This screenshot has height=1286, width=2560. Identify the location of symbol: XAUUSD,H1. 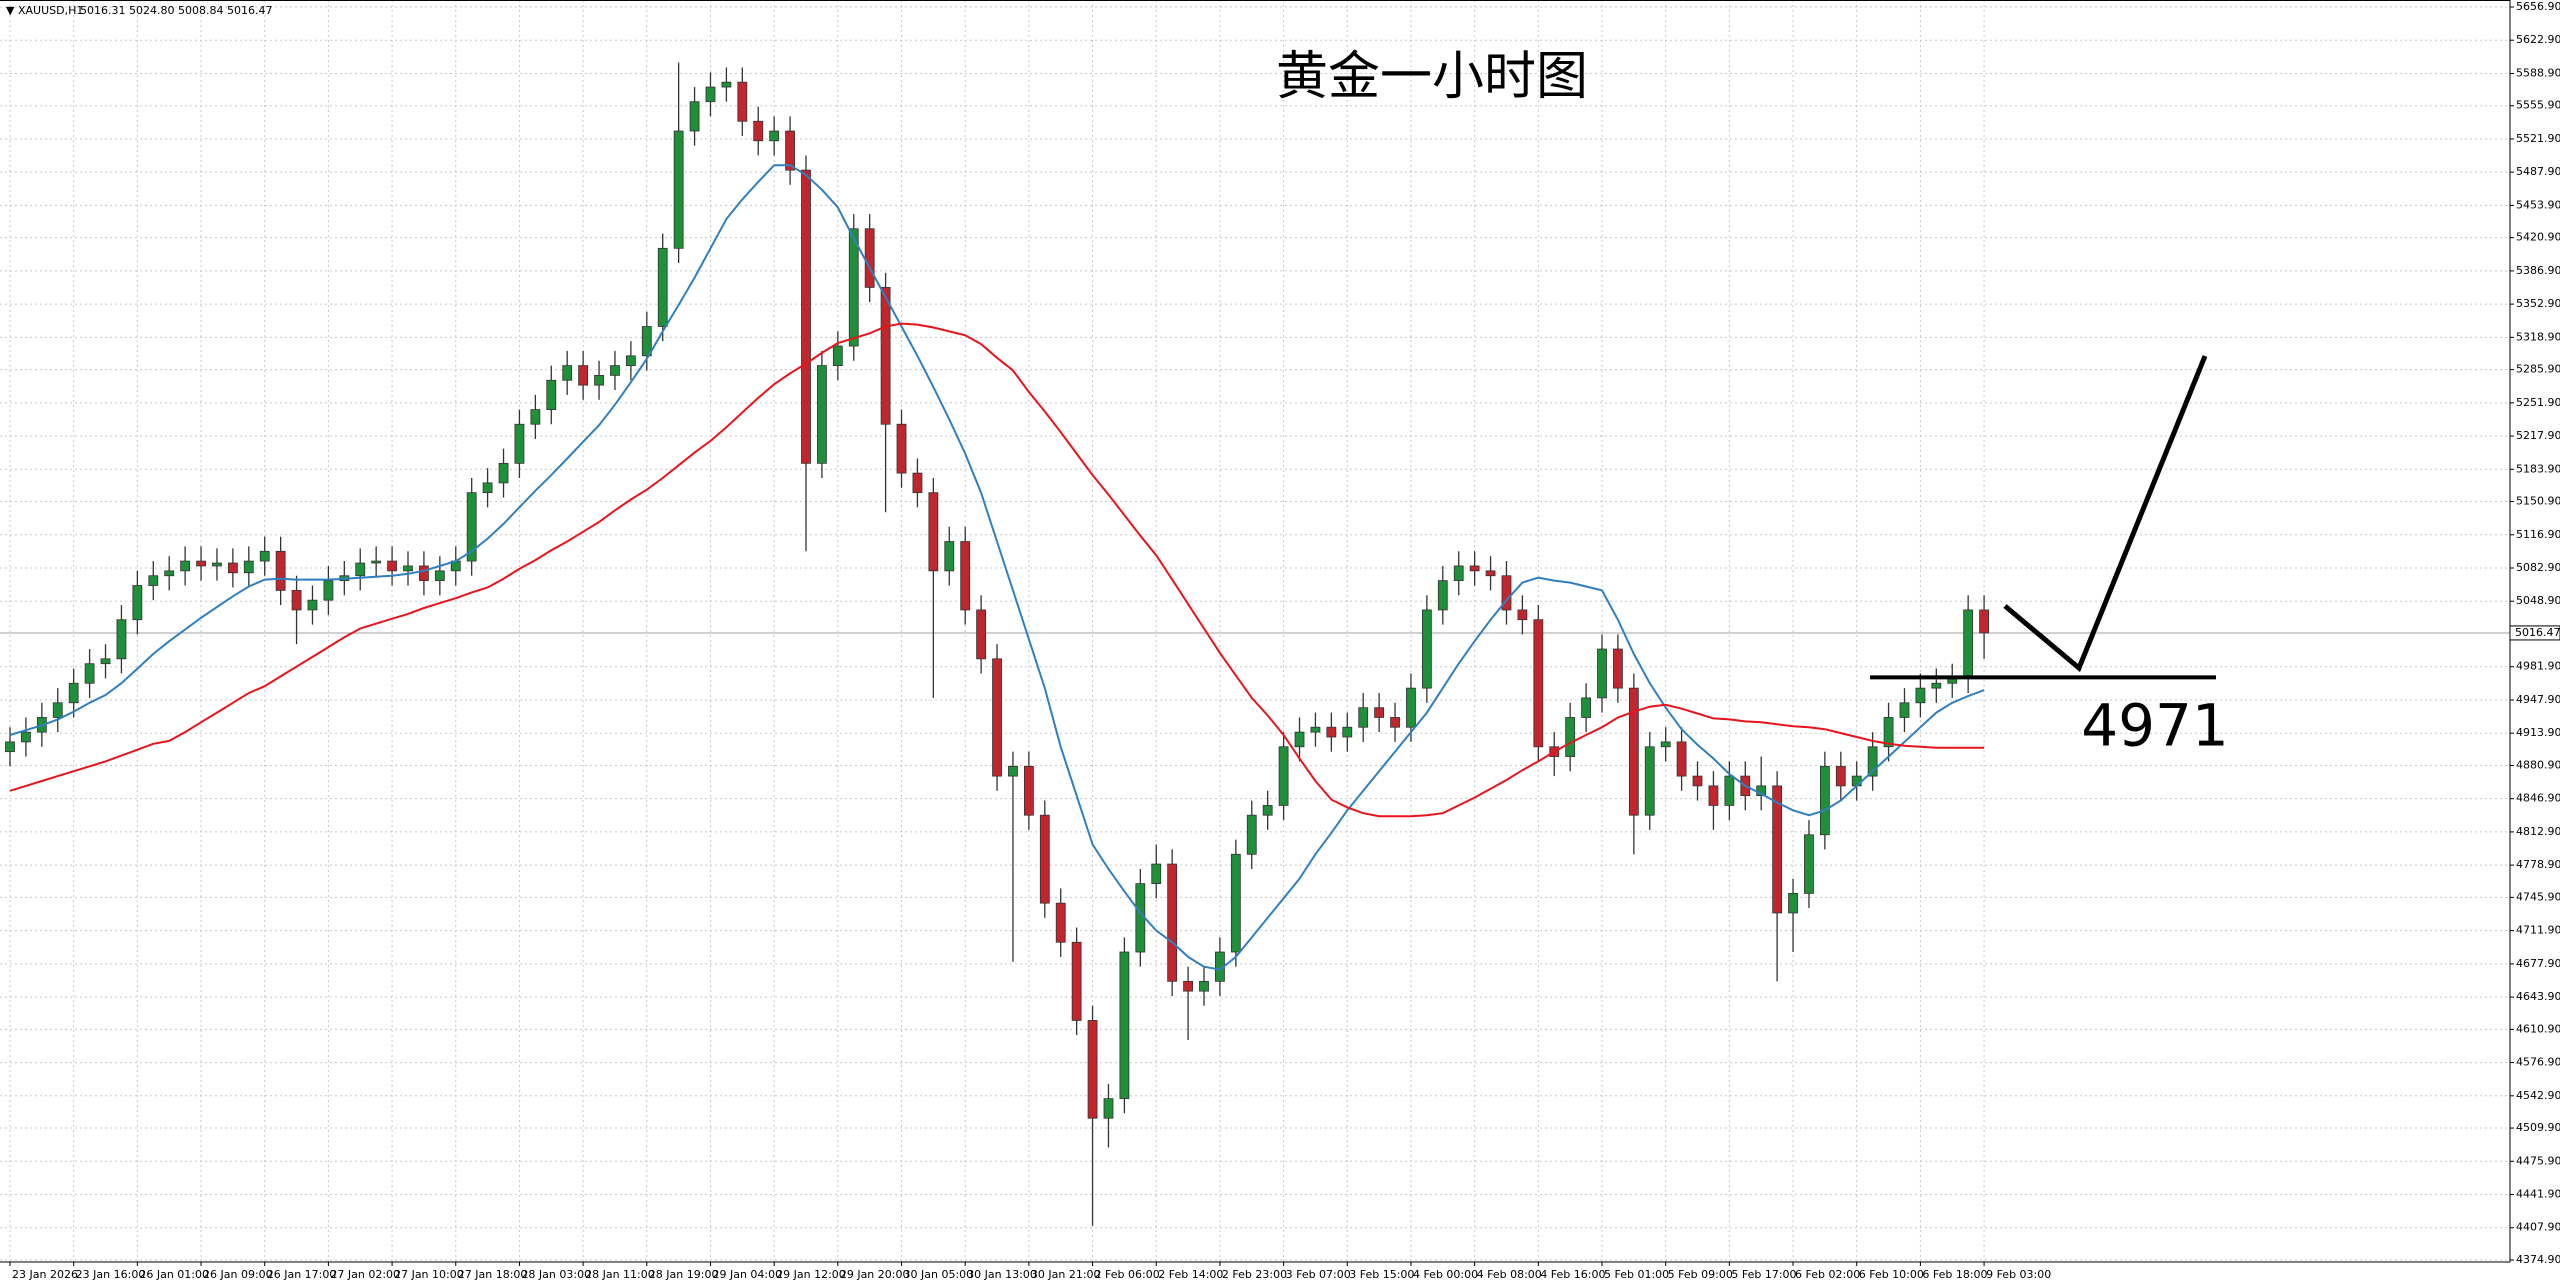
(50, 10).